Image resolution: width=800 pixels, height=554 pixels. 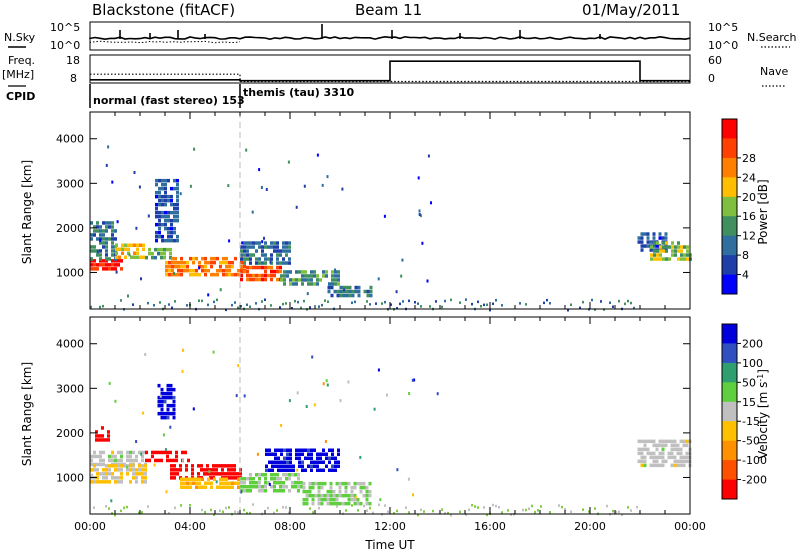 I want to click on freq-tick-top: 18, so click(x=73, y=60).